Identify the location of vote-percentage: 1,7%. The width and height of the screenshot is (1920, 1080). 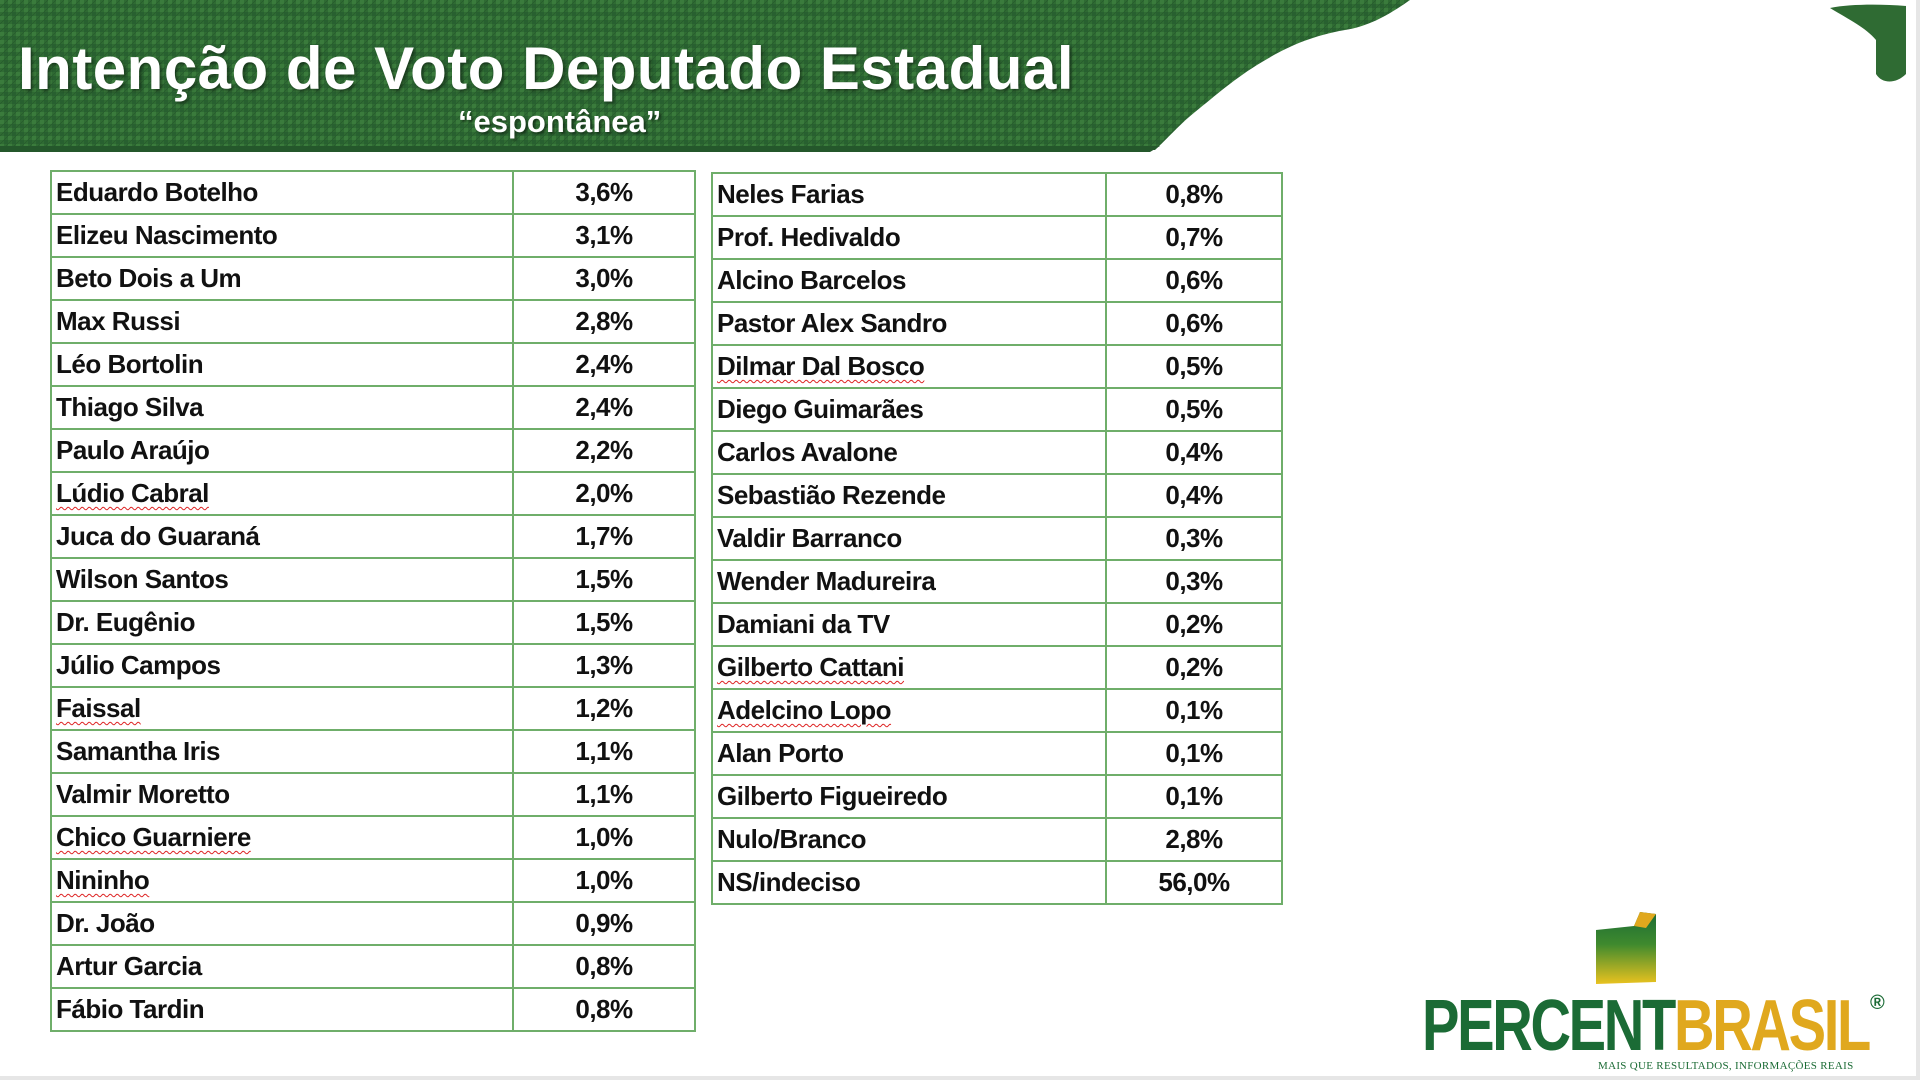
(604, 536).